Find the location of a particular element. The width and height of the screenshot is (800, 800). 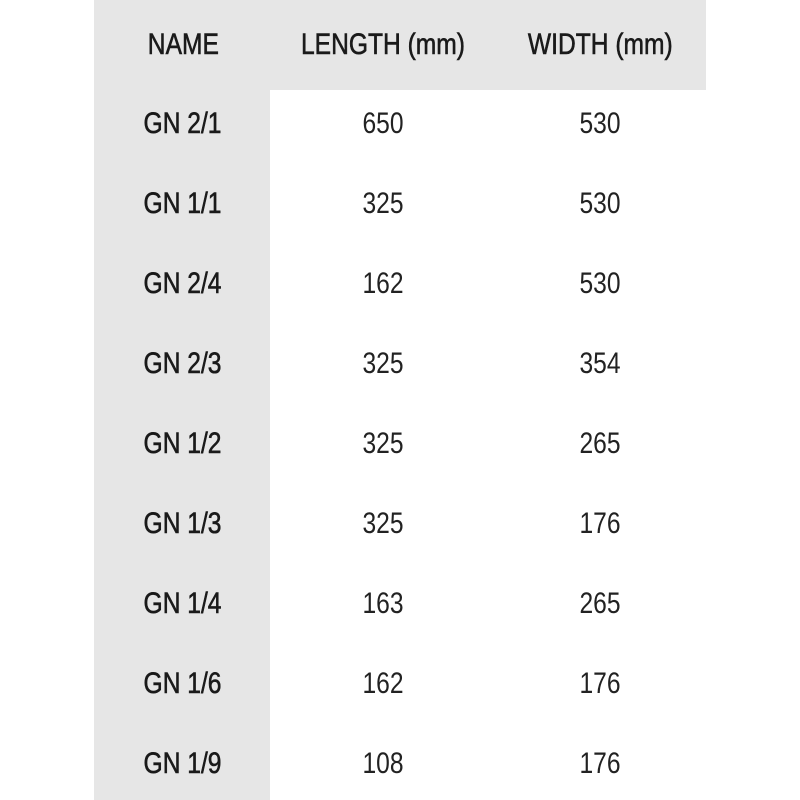

header-name: NAME is located at coordinates (183, 45).